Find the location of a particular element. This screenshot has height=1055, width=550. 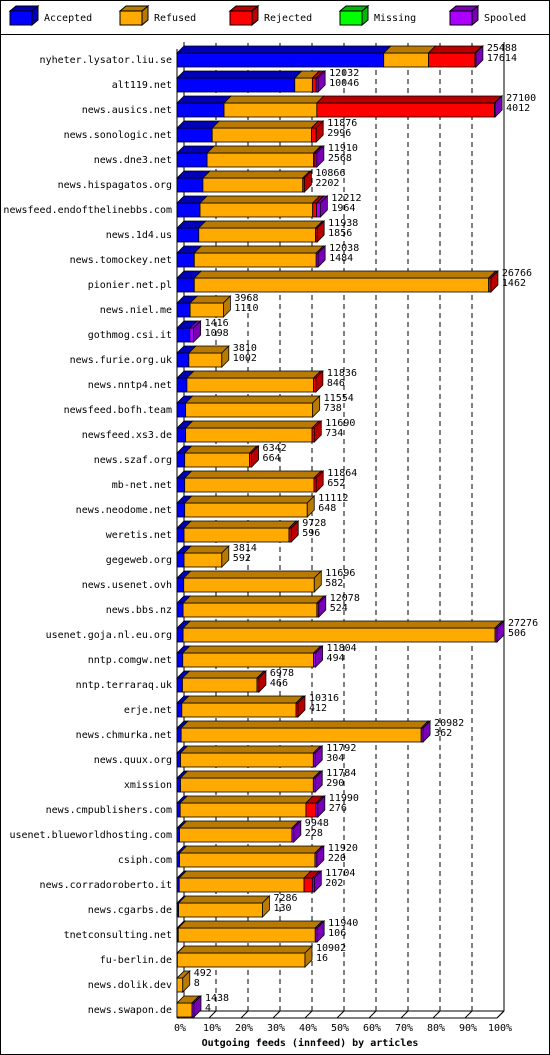

accepted-label: 1856 is located at coordinates (340, 233).